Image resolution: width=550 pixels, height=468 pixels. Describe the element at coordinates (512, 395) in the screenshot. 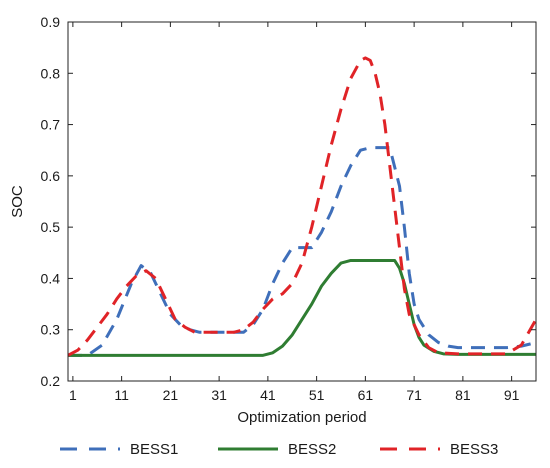

I see `x-tick-label: 91` at that location.